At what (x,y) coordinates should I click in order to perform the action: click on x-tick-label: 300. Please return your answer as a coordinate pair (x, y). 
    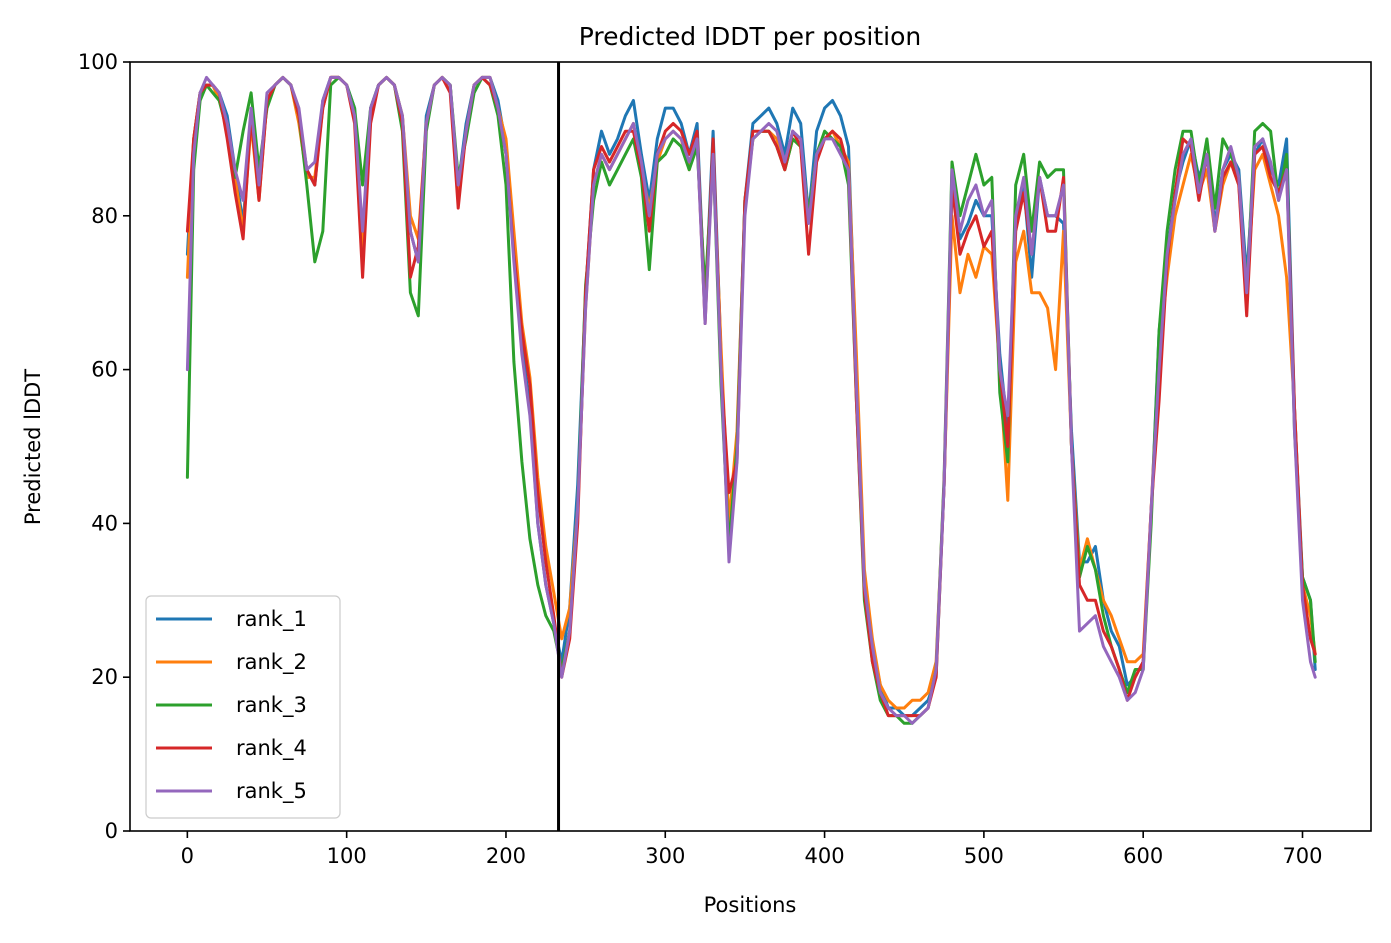
    Looking at the image, I should click on (665, 856).